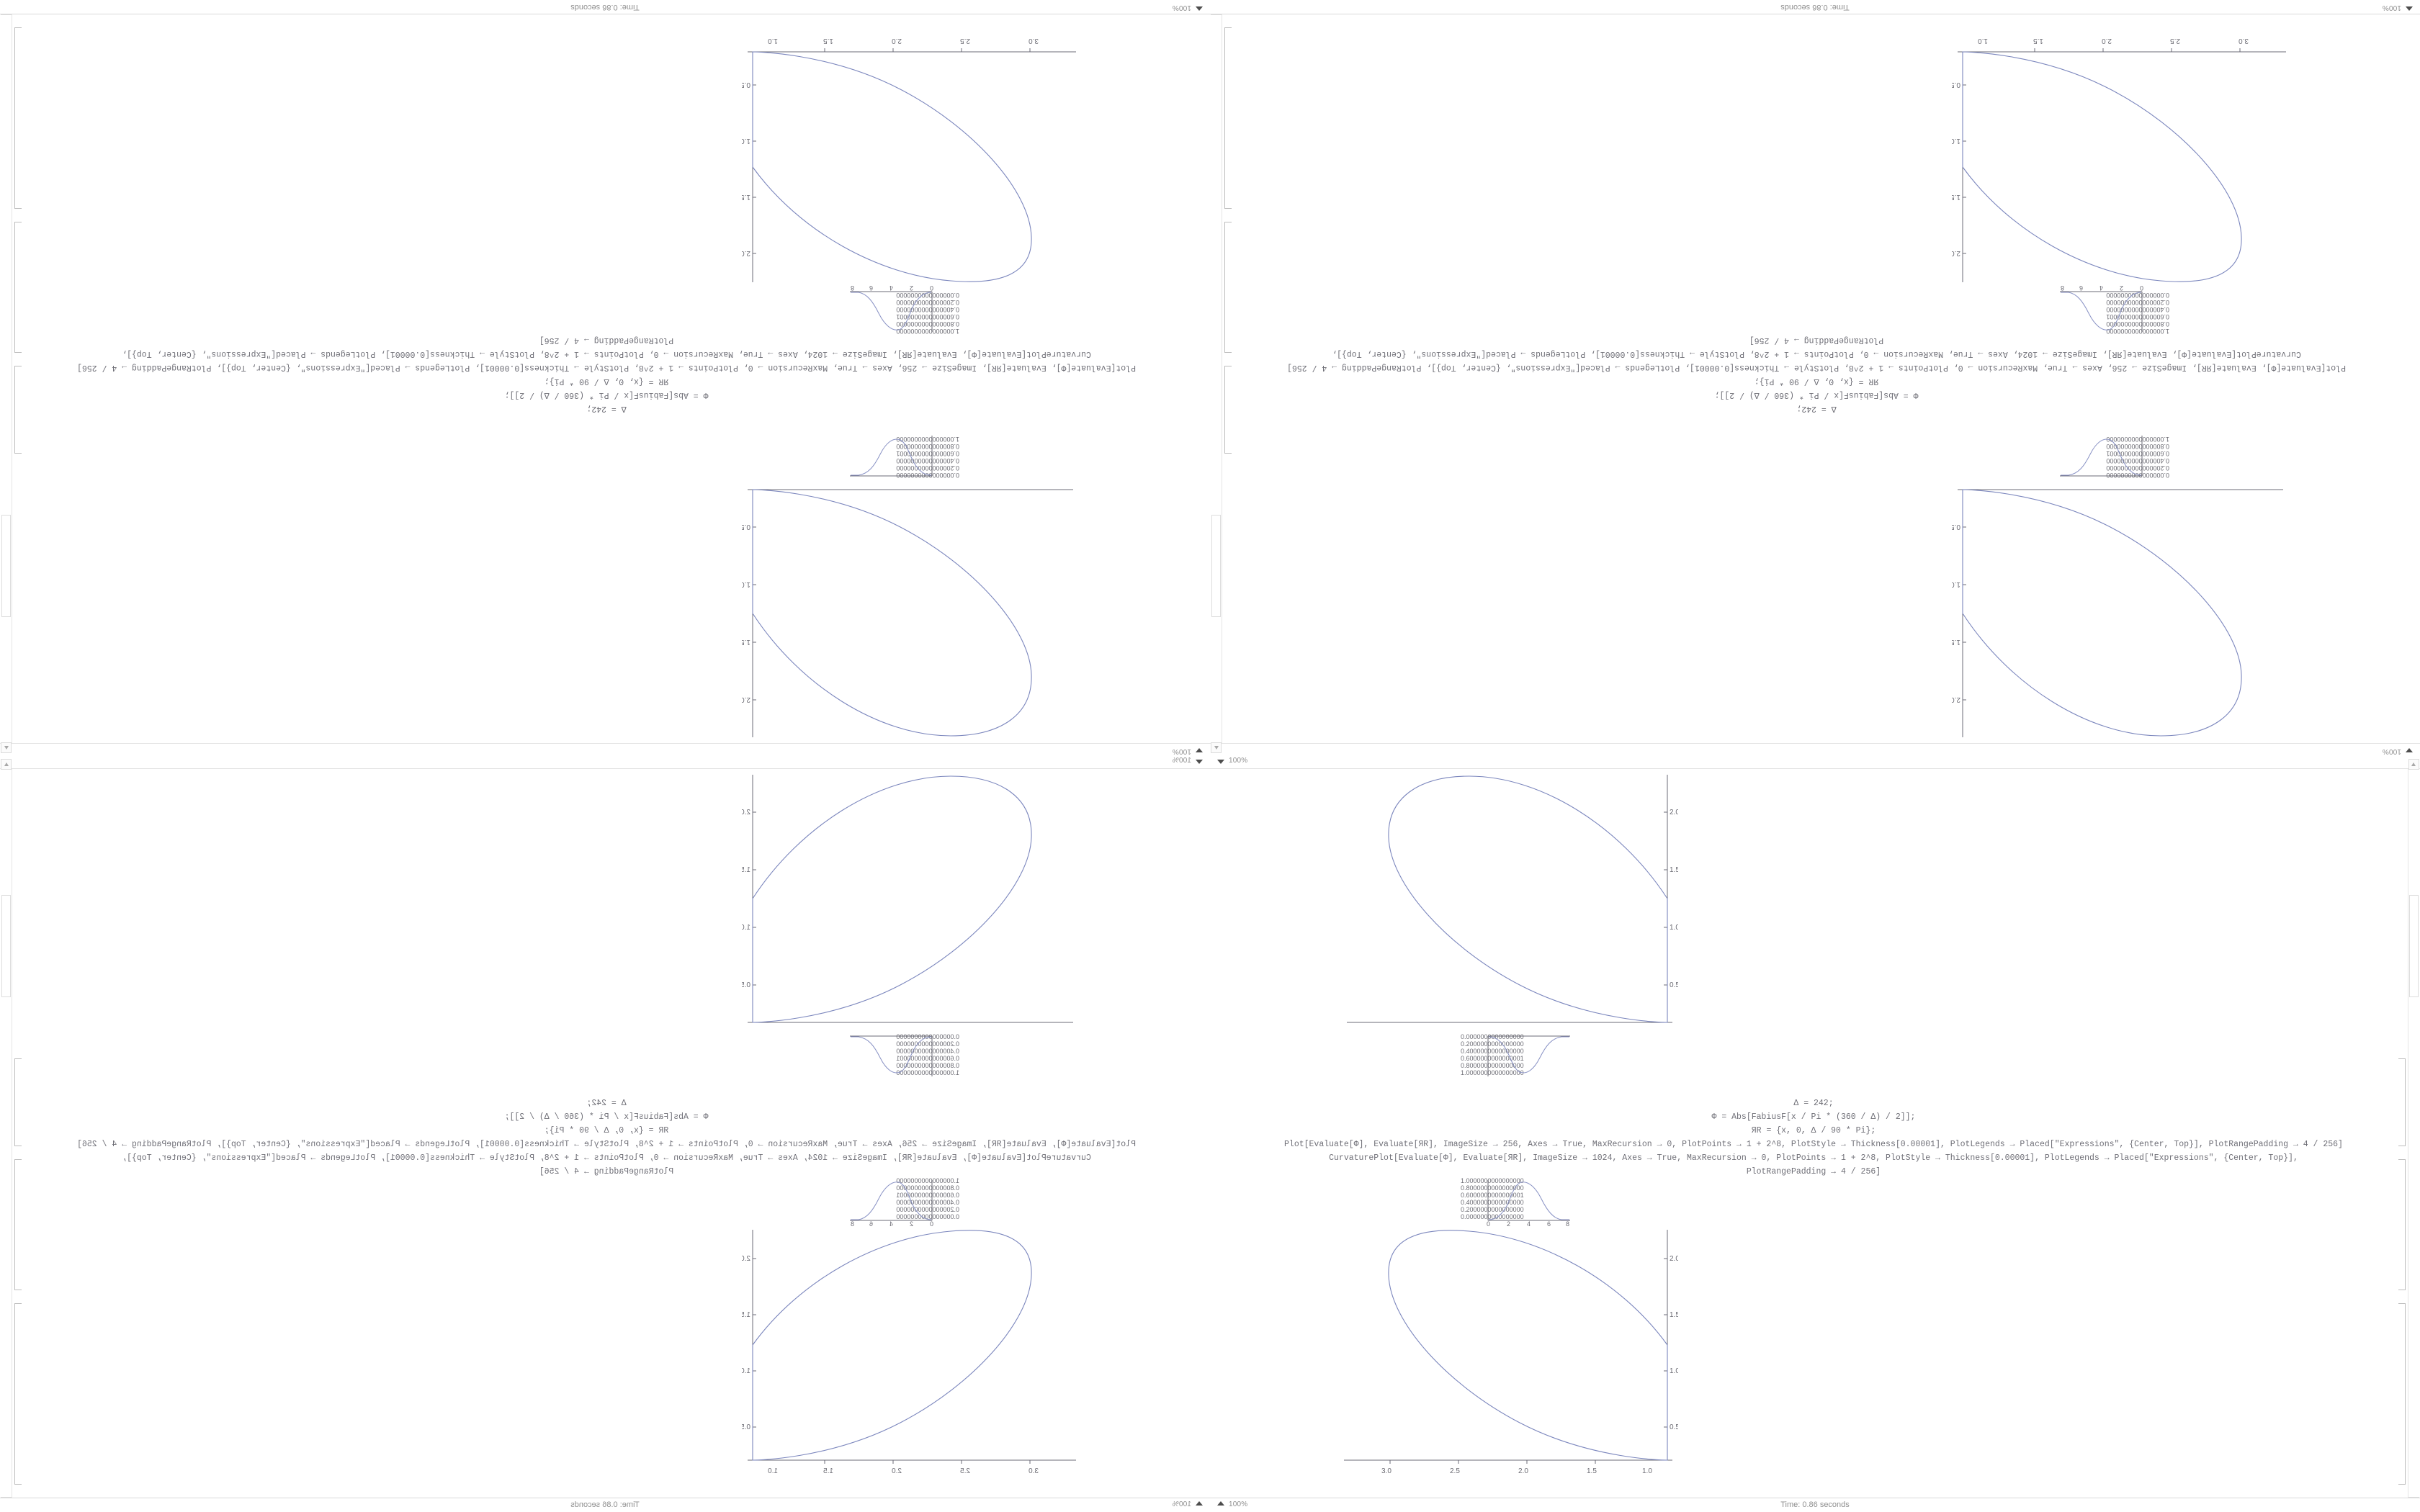  Describe the element at coordinates (1567, 1223) in the screenshot. I see `svg-text: 8` at that location.